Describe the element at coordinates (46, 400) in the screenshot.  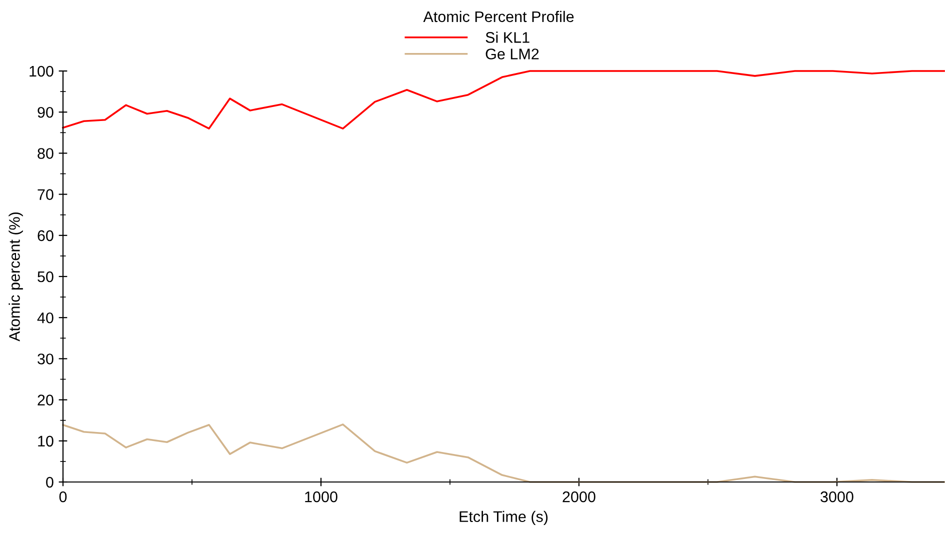
I see `y-tick-label: 20` at that location.